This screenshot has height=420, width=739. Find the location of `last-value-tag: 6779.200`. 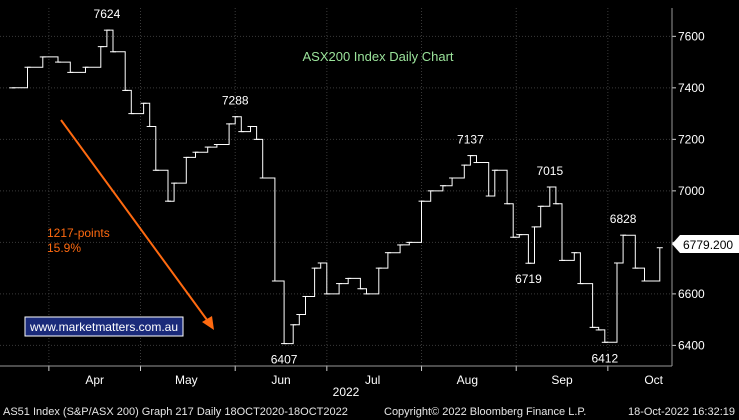

last-value-tag: 6779.200 is located at coordinates (705, 244).